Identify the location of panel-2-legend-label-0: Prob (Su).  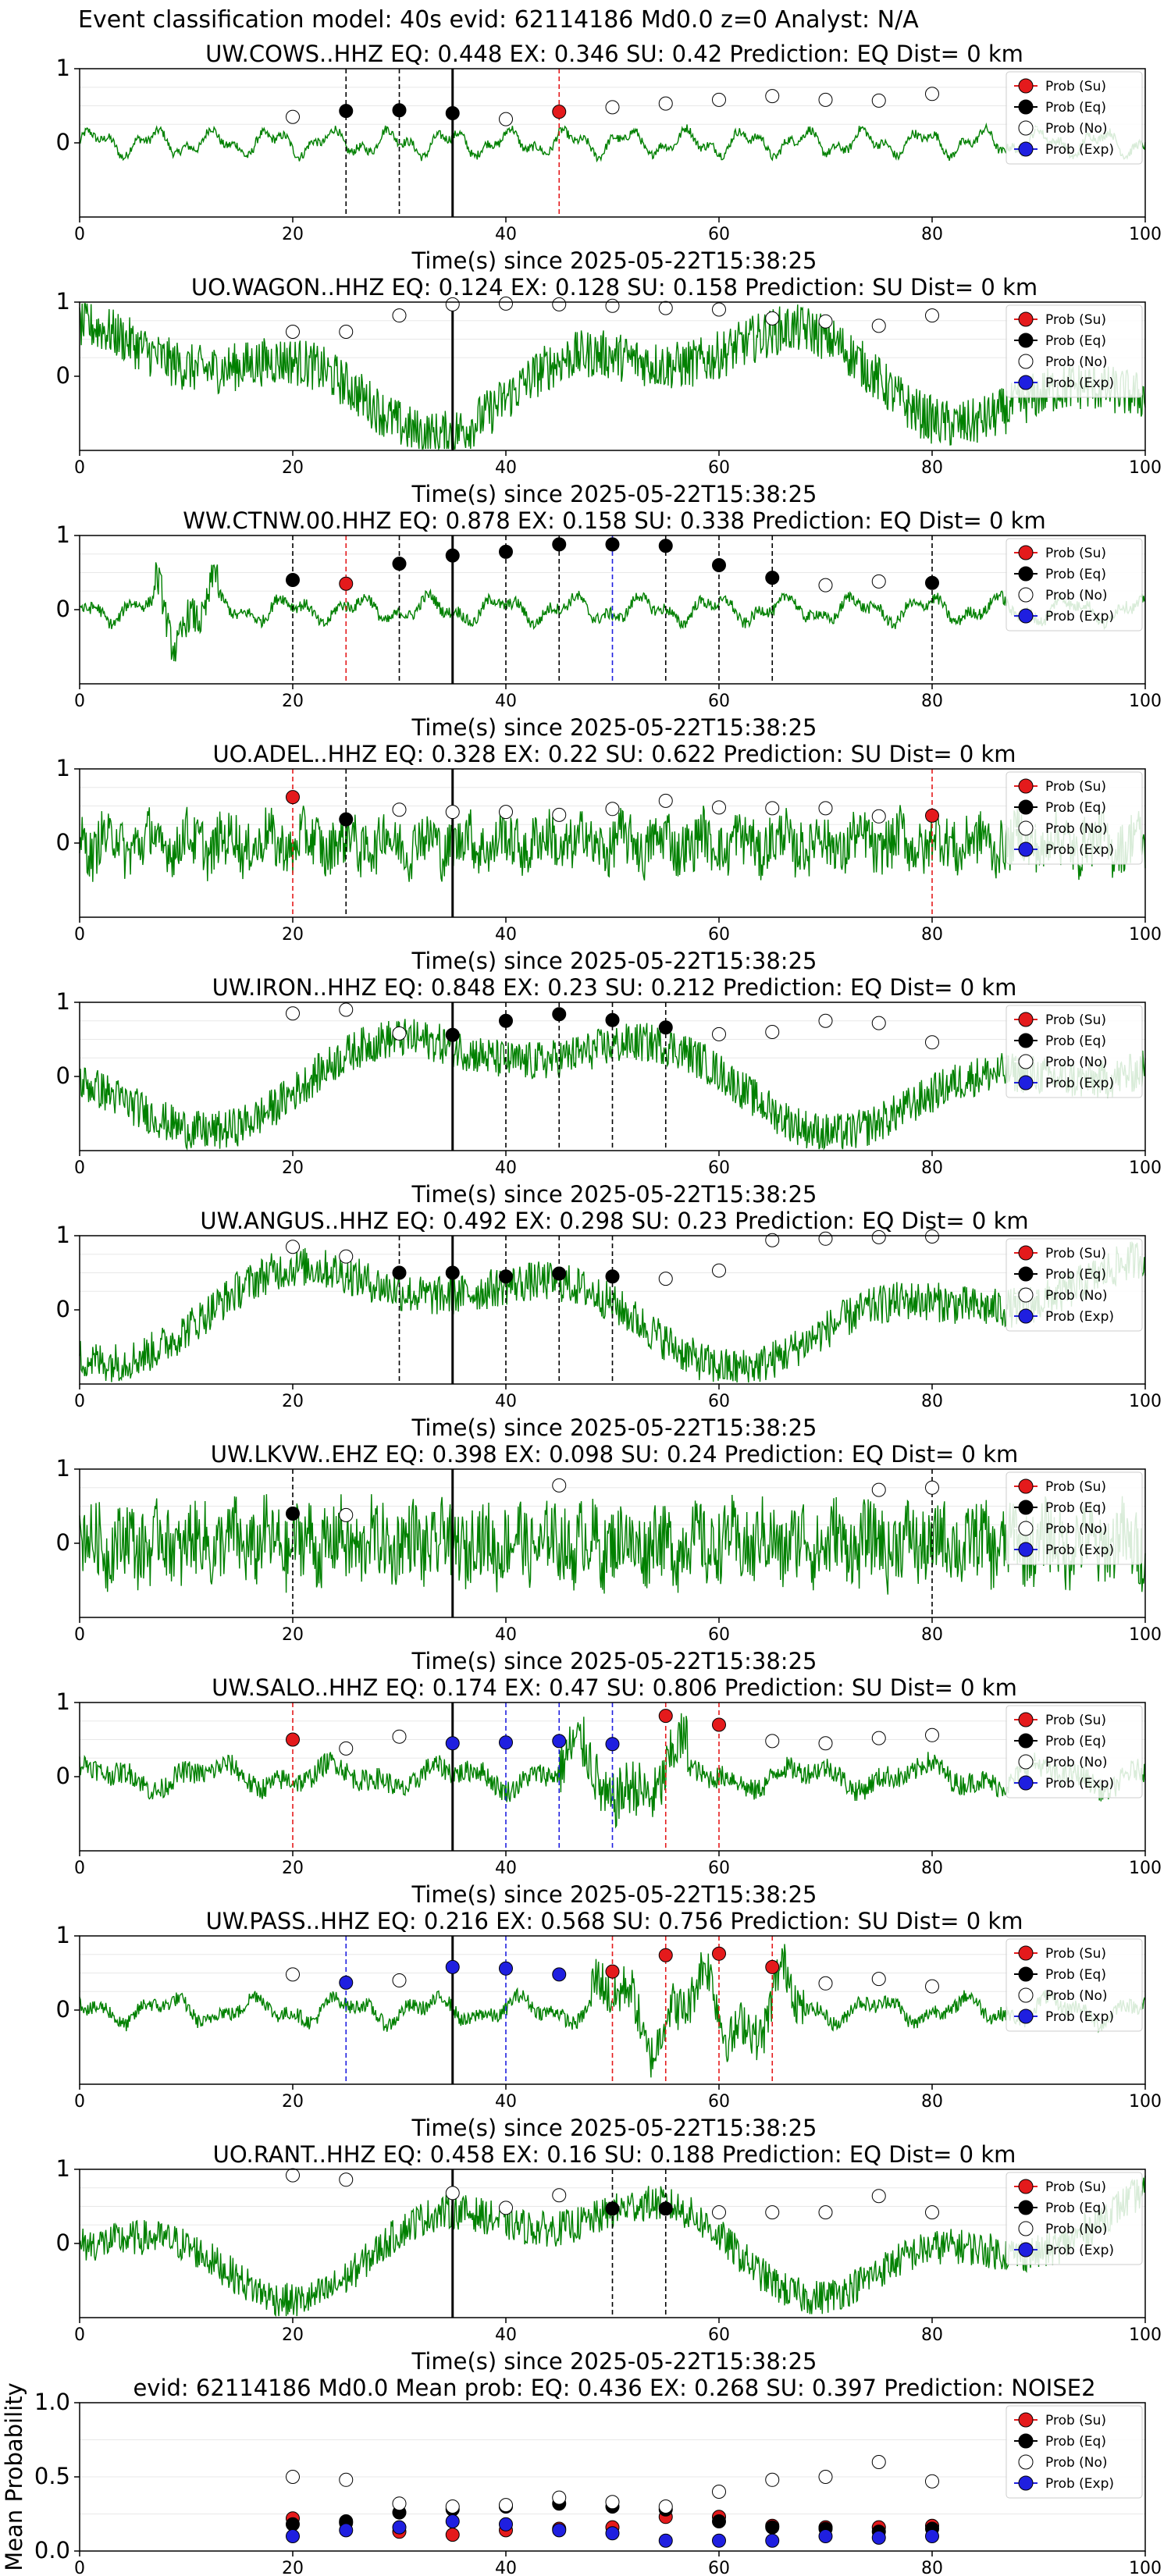
(1075, 320).